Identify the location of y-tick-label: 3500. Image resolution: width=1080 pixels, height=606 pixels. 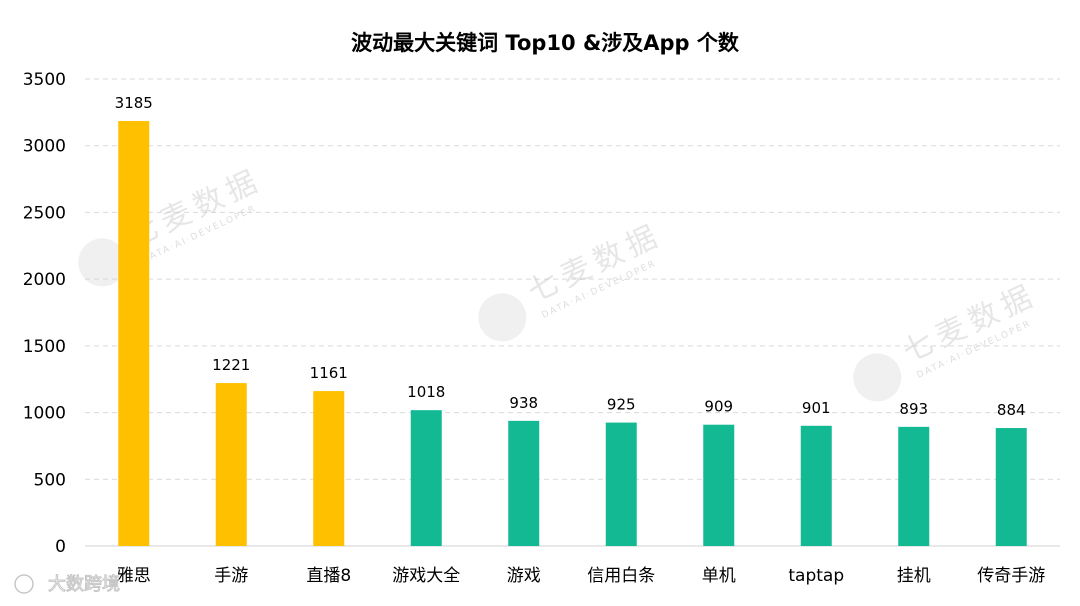
(44, 80).